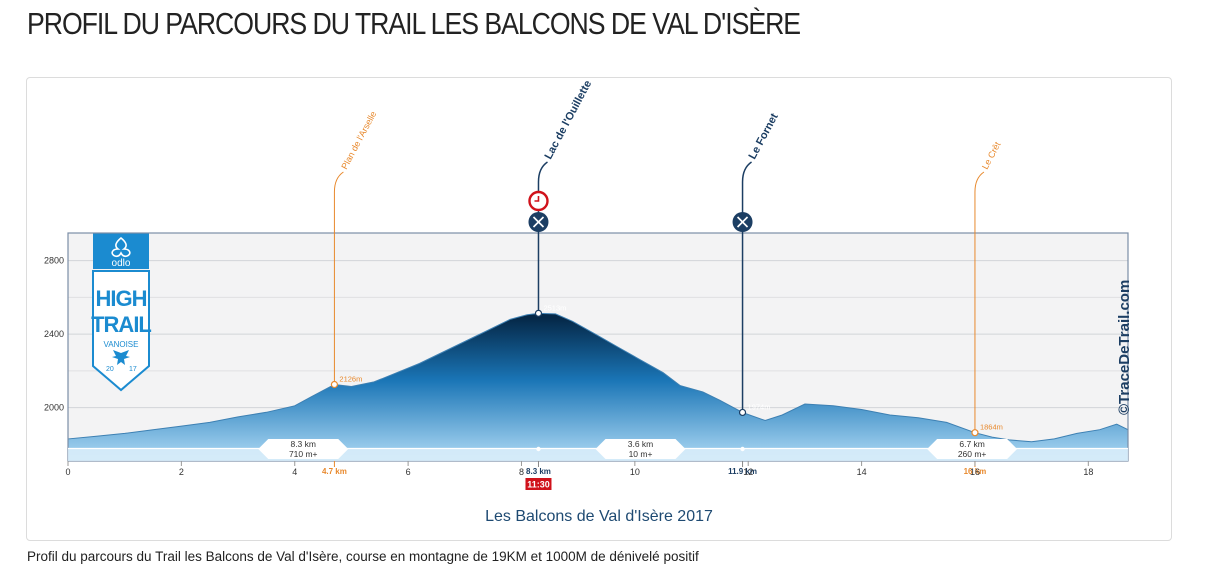 This screenshot has width=1214, height=582. What do you see at coordinates (334, 471) in the screenshot?
I see `marker-distance: 4.7 km` at bounding box center [334, 471].